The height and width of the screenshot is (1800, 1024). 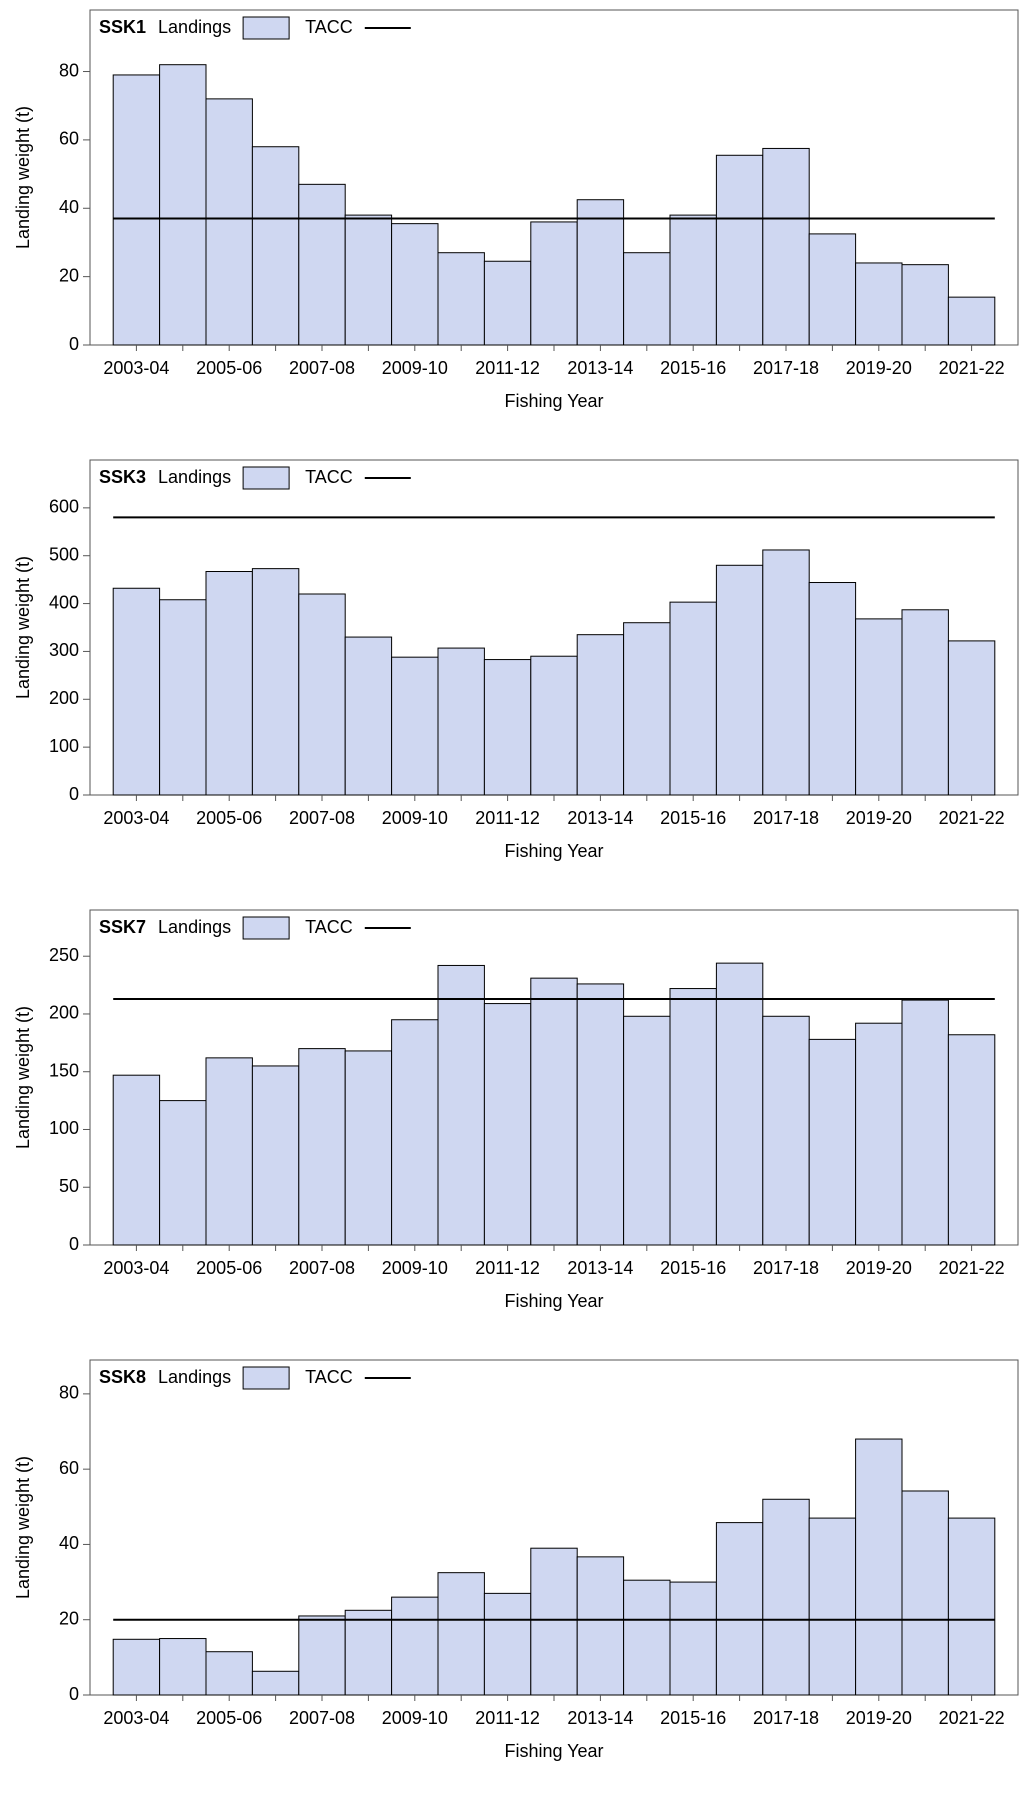 What do you see at coordinates (69, 275) in the screenshot?
I see `y-tick-label: 20` at bounding box center [69, 275].